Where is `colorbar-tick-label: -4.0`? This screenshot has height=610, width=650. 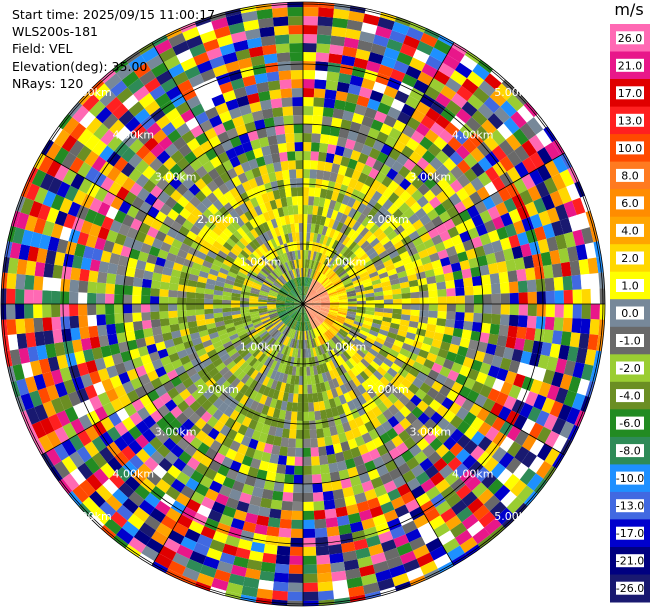 colorbar-tick-label: -4.0 is located at coordinates (629, 396).